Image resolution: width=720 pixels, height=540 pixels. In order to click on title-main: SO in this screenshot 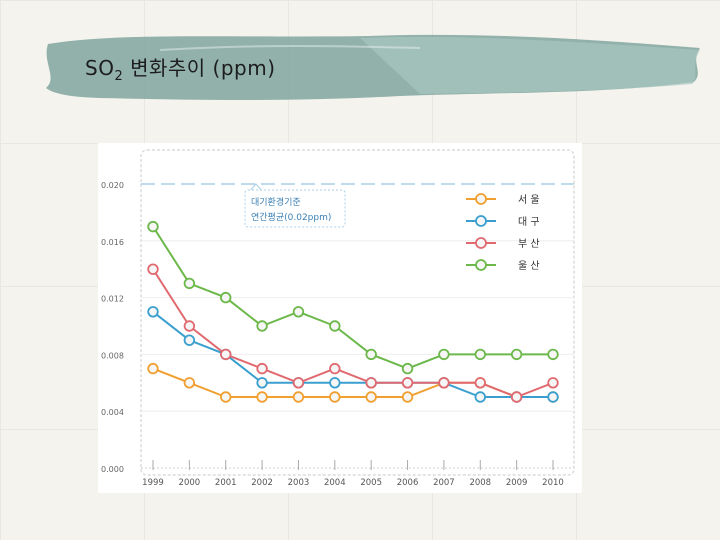, I will do `click(100, 68)`.